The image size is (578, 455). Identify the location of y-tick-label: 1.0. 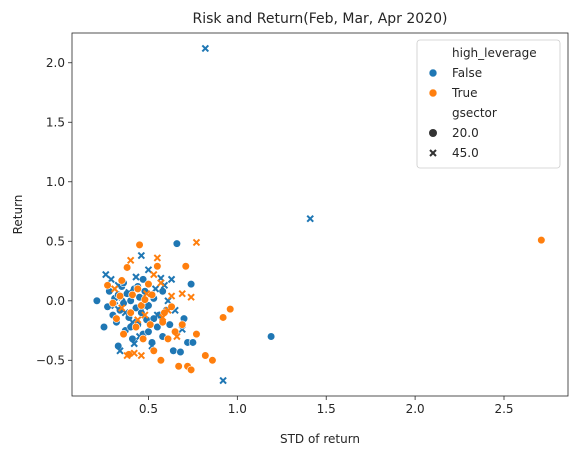
(55, 182).